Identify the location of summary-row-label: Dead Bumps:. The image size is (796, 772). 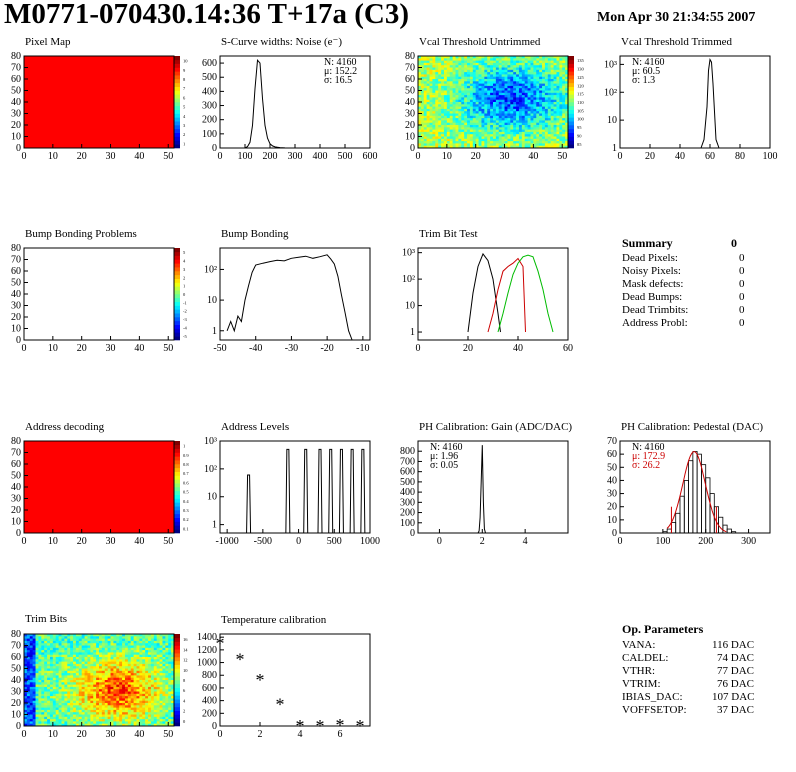
(652, 296).